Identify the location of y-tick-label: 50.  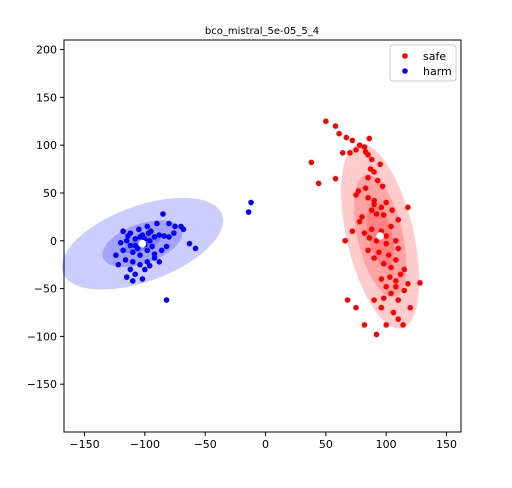
(50, 193).